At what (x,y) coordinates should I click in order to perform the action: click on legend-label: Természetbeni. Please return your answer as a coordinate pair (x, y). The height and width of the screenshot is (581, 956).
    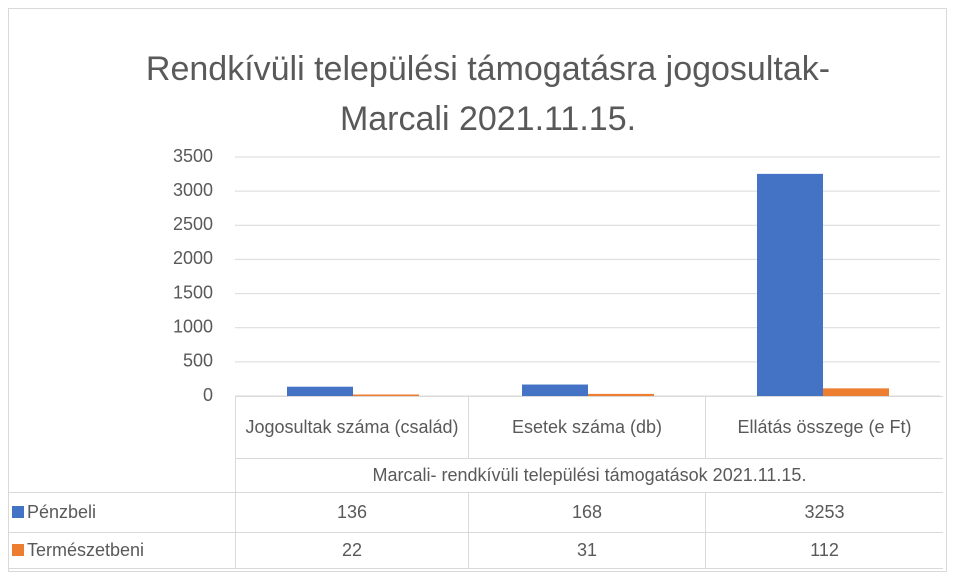
    Looking at the image, I should click on (86, 550).